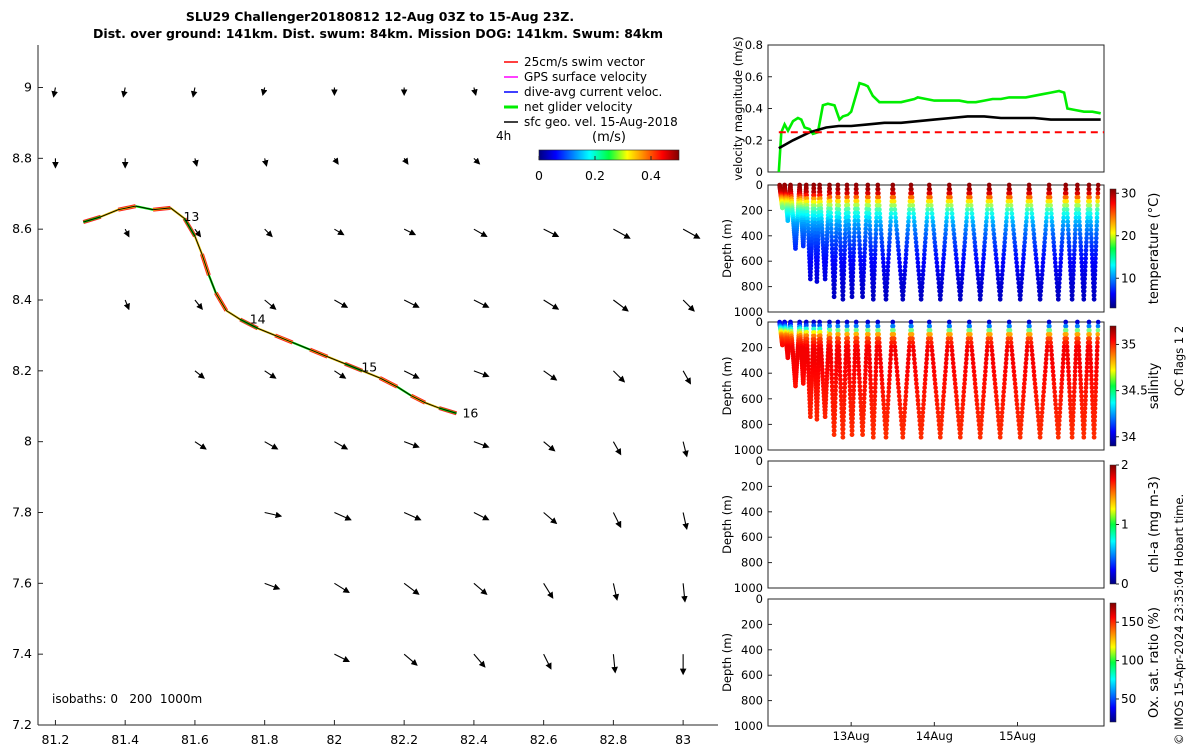 This screenshot has height=750, width=1200. I want to click on depth-y-tick-label: 0, so click(759, 322).